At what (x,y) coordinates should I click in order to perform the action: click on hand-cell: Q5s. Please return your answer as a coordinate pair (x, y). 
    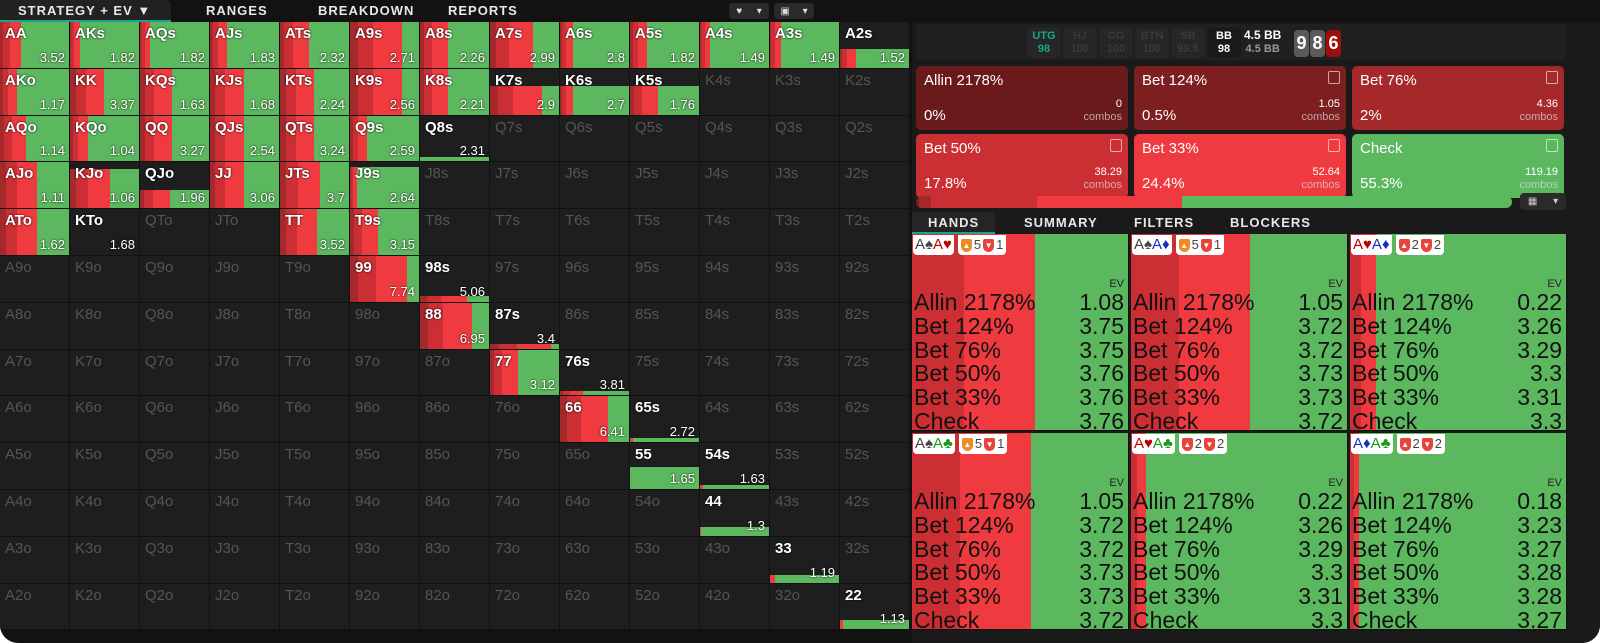
    Looking at the image, I should click on (665, 139).